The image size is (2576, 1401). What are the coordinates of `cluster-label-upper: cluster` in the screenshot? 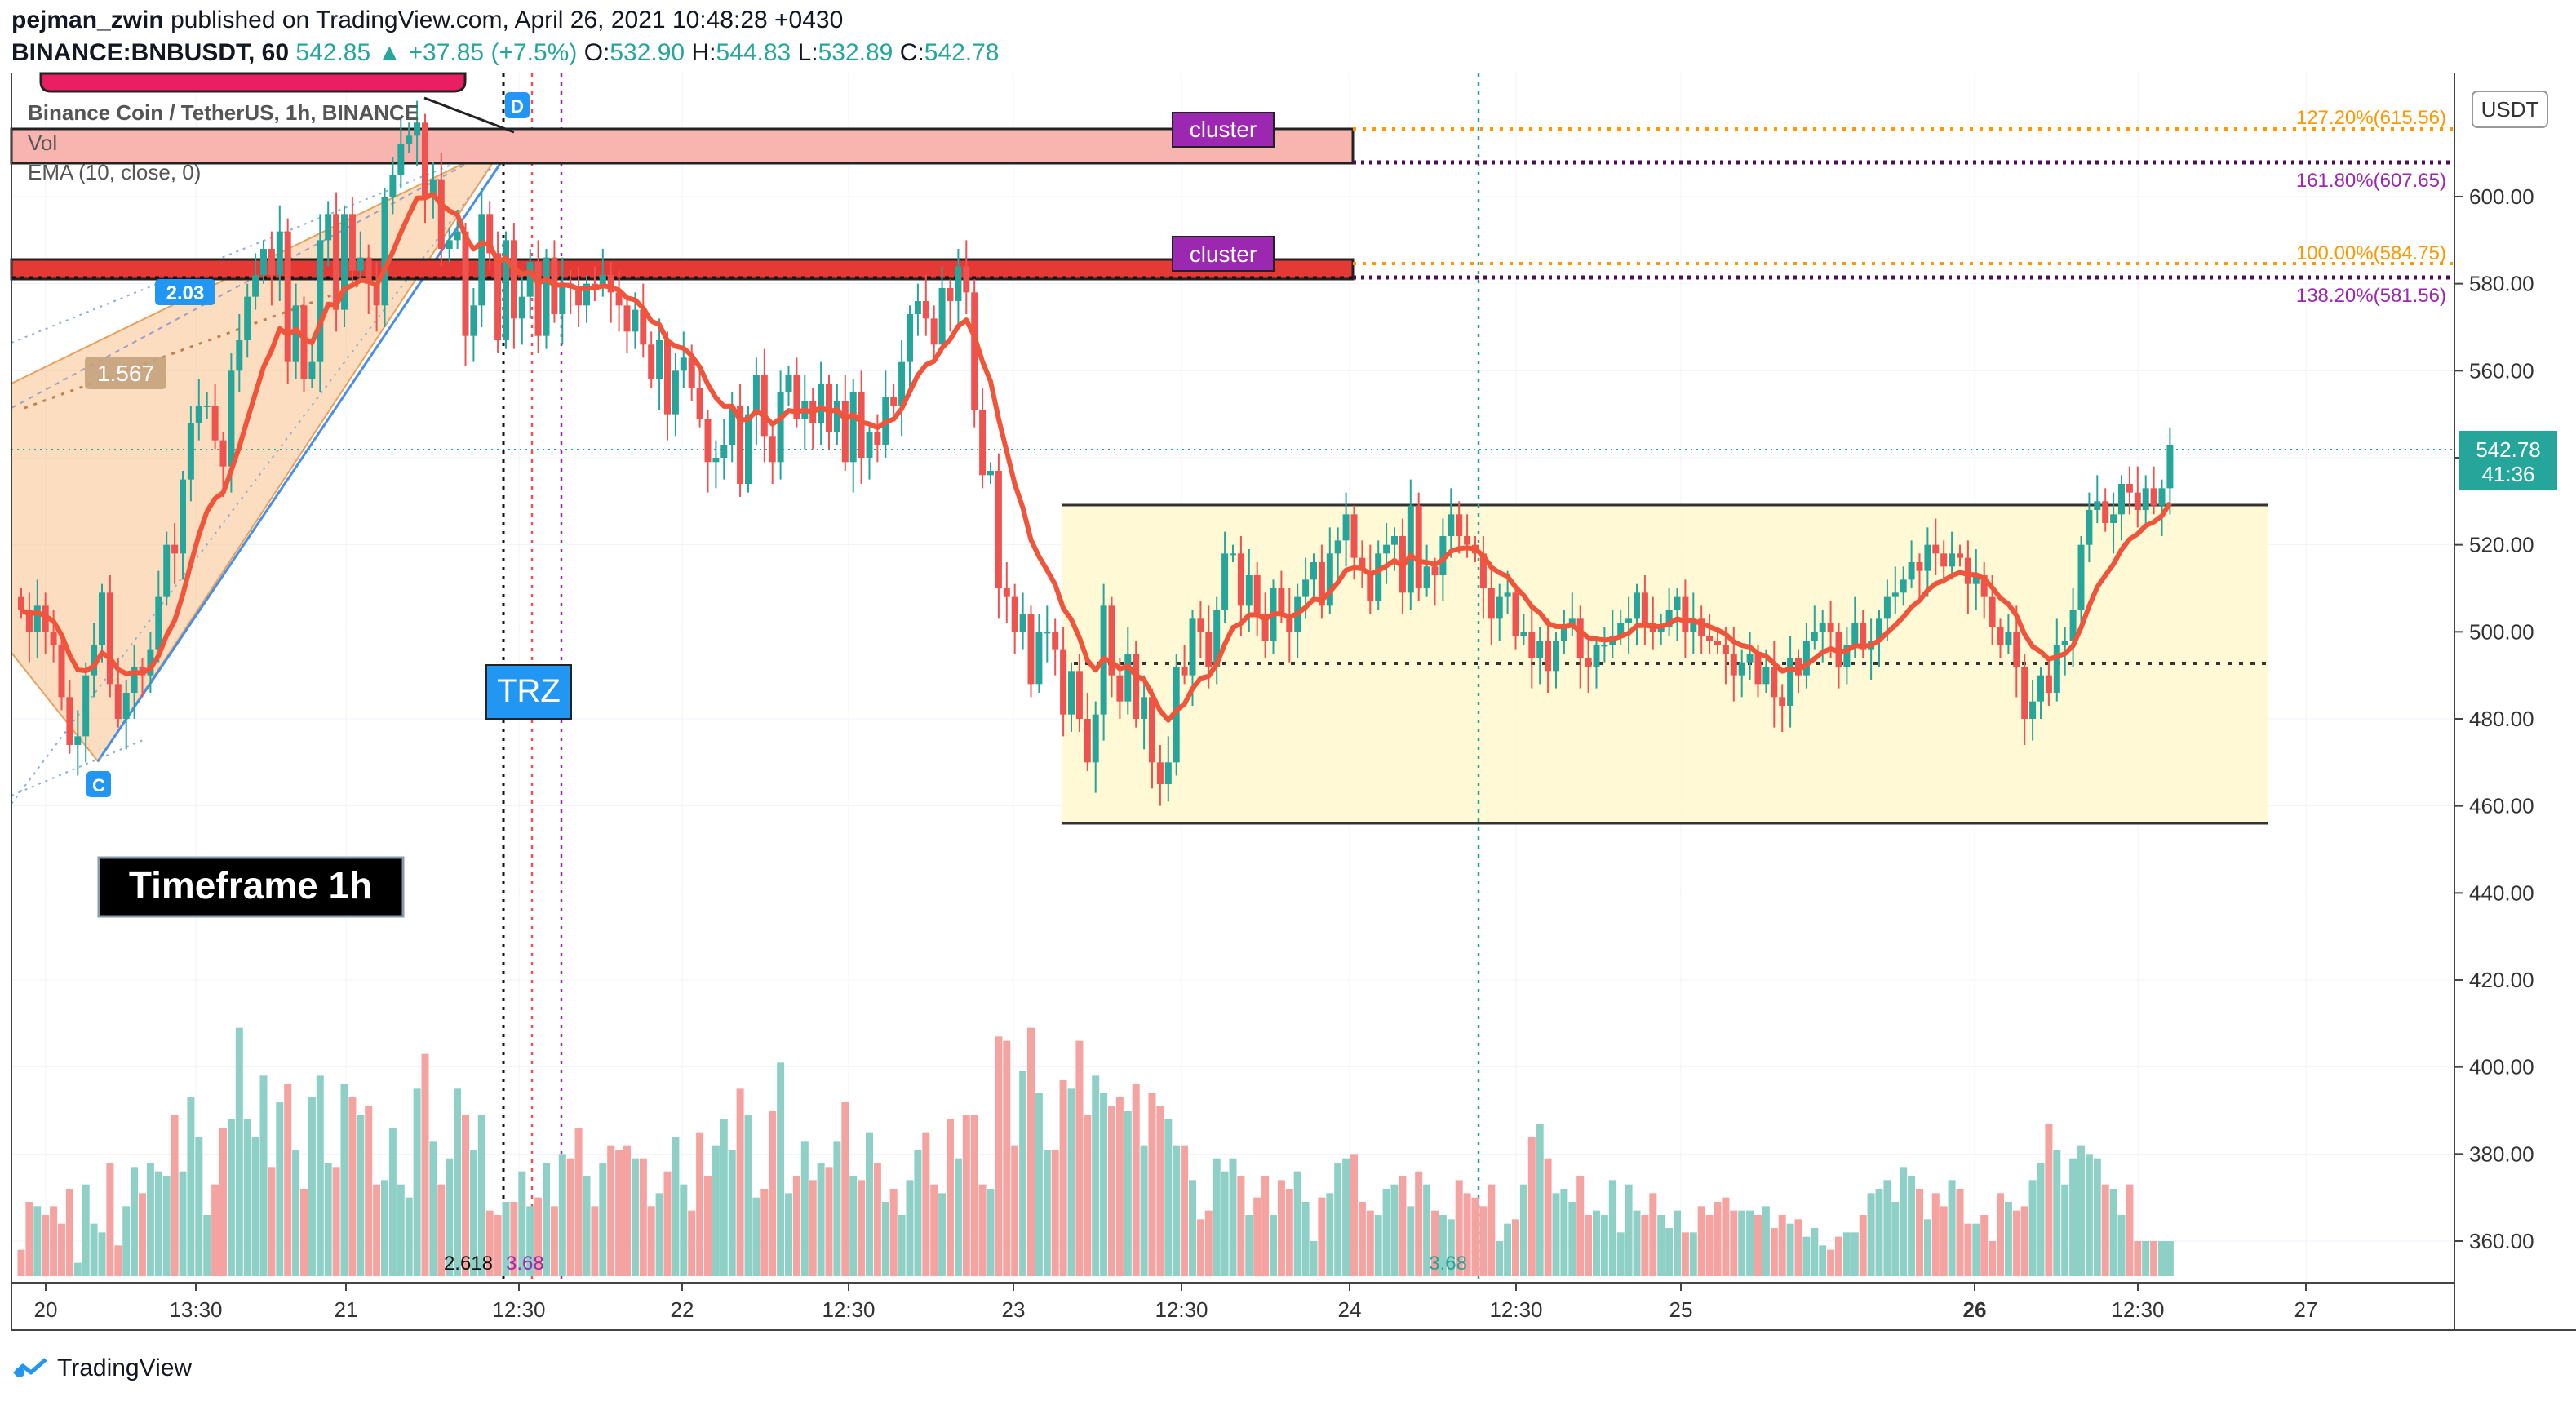 It's located at (1223, 129).